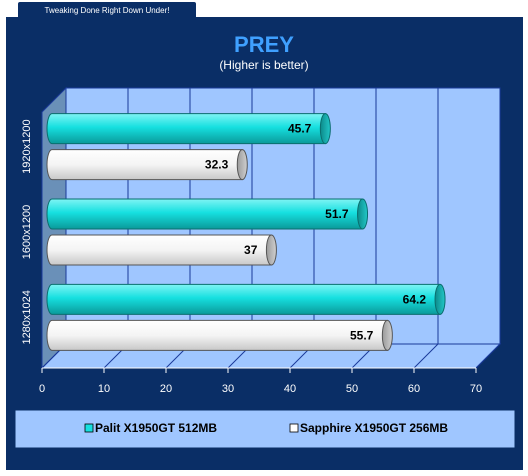  What do you see at coordinates (27, 146) in the screenshot?
I see `category-label: 1920x1200` at bounding box center [27, 146].